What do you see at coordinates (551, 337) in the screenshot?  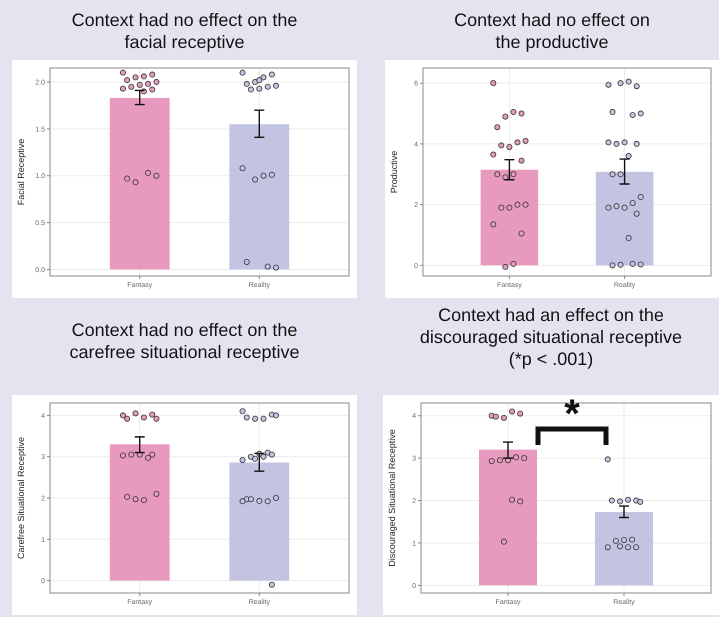 I see `chart-title: Context had an effect on the discouraged situational receptive (*p < .001)` at bounding box center [551, 337].